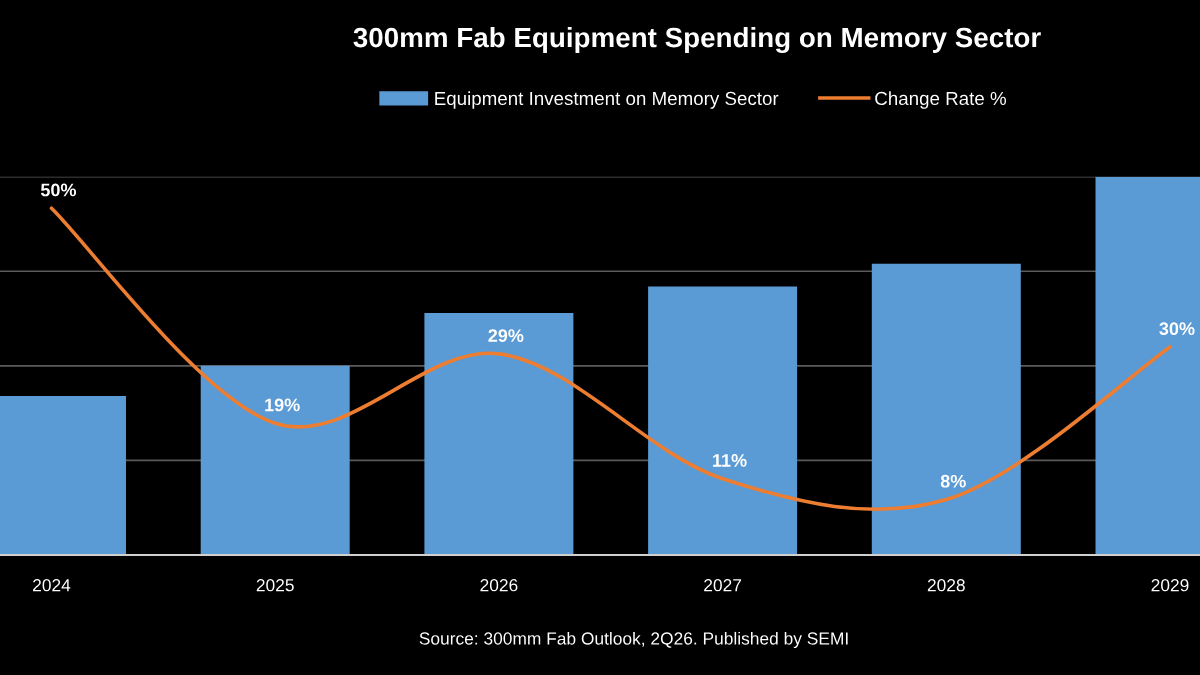 The width and height of the screenshot is (1200, 675). What do you see at coordinates (607, 100) in the screenshot?
I see `legend-label: Equipment Investment on Memory Sector` at bounding box center [607, 100].